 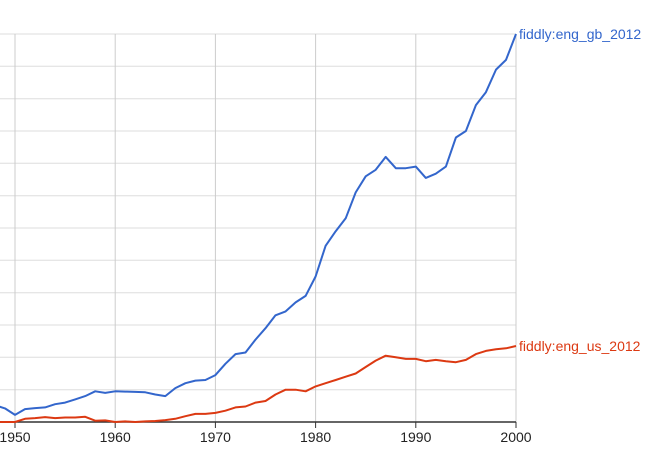 I want to click on x-tick-label: 1960, so click(x=115, y=437).